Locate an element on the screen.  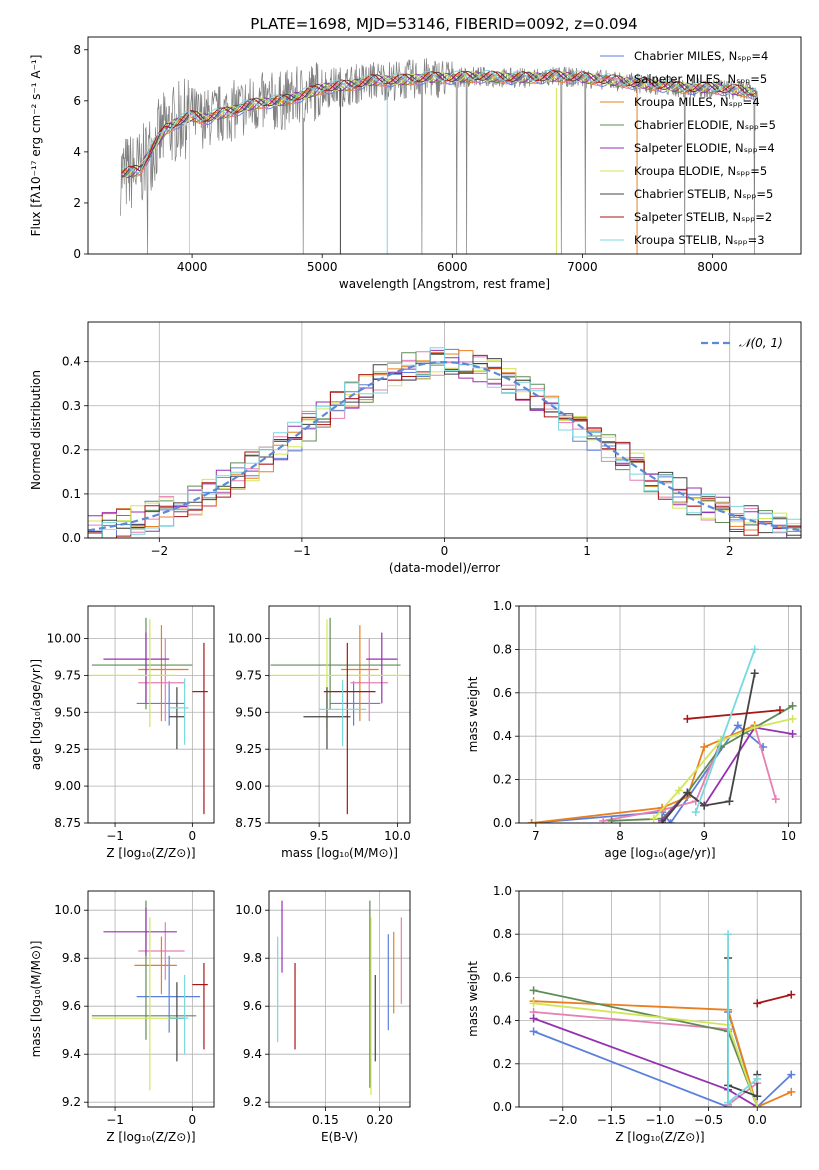
x-tick-label: 9 is located at coordinates (704, 836).